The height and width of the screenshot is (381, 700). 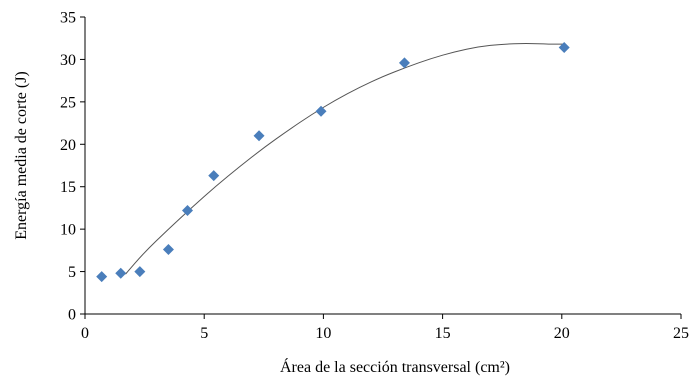 What do you see at coordinates (72, 272) in the screenshot?
I see `y-tick-label: 5` at bounding box center [72, 272].